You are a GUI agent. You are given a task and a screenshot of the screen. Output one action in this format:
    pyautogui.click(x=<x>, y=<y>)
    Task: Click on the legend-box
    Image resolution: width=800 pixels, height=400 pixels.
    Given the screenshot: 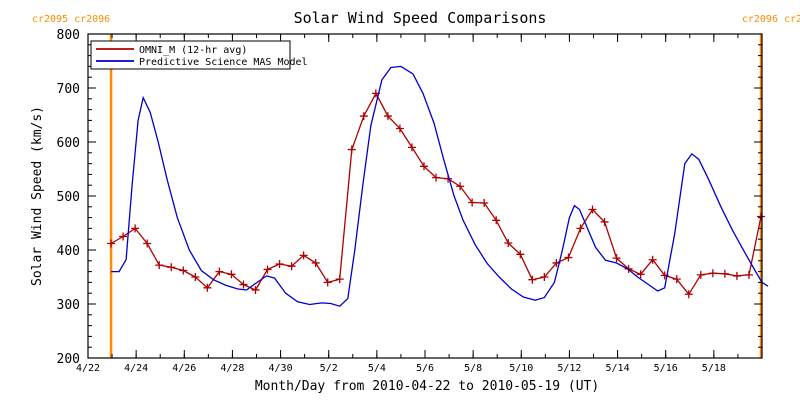 What is the action you would take?
    pyautogui.click(x=190, y=55)
    